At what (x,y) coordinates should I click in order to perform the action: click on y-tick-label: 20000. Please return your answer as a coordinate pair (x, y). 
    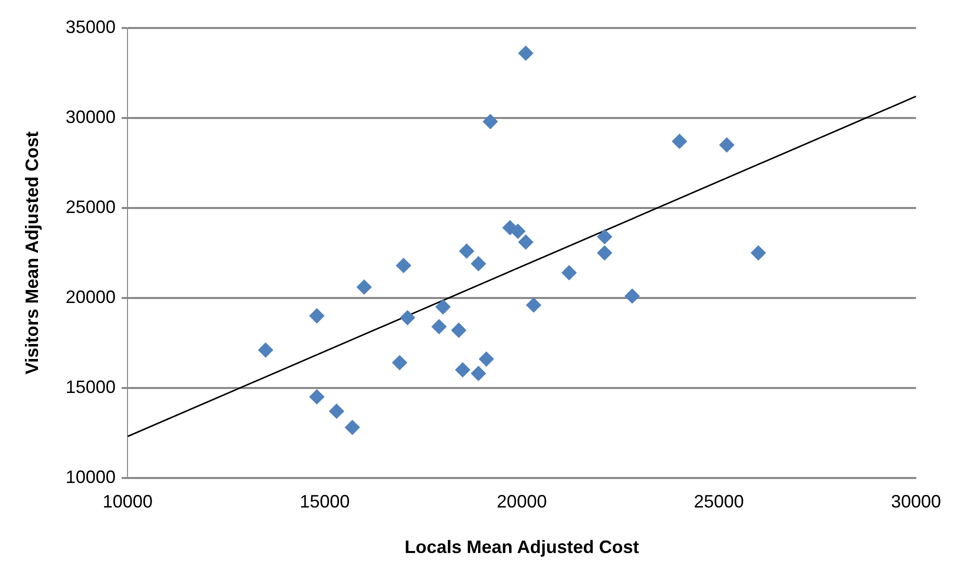
    Looking at the image, I should click on (91, 296).